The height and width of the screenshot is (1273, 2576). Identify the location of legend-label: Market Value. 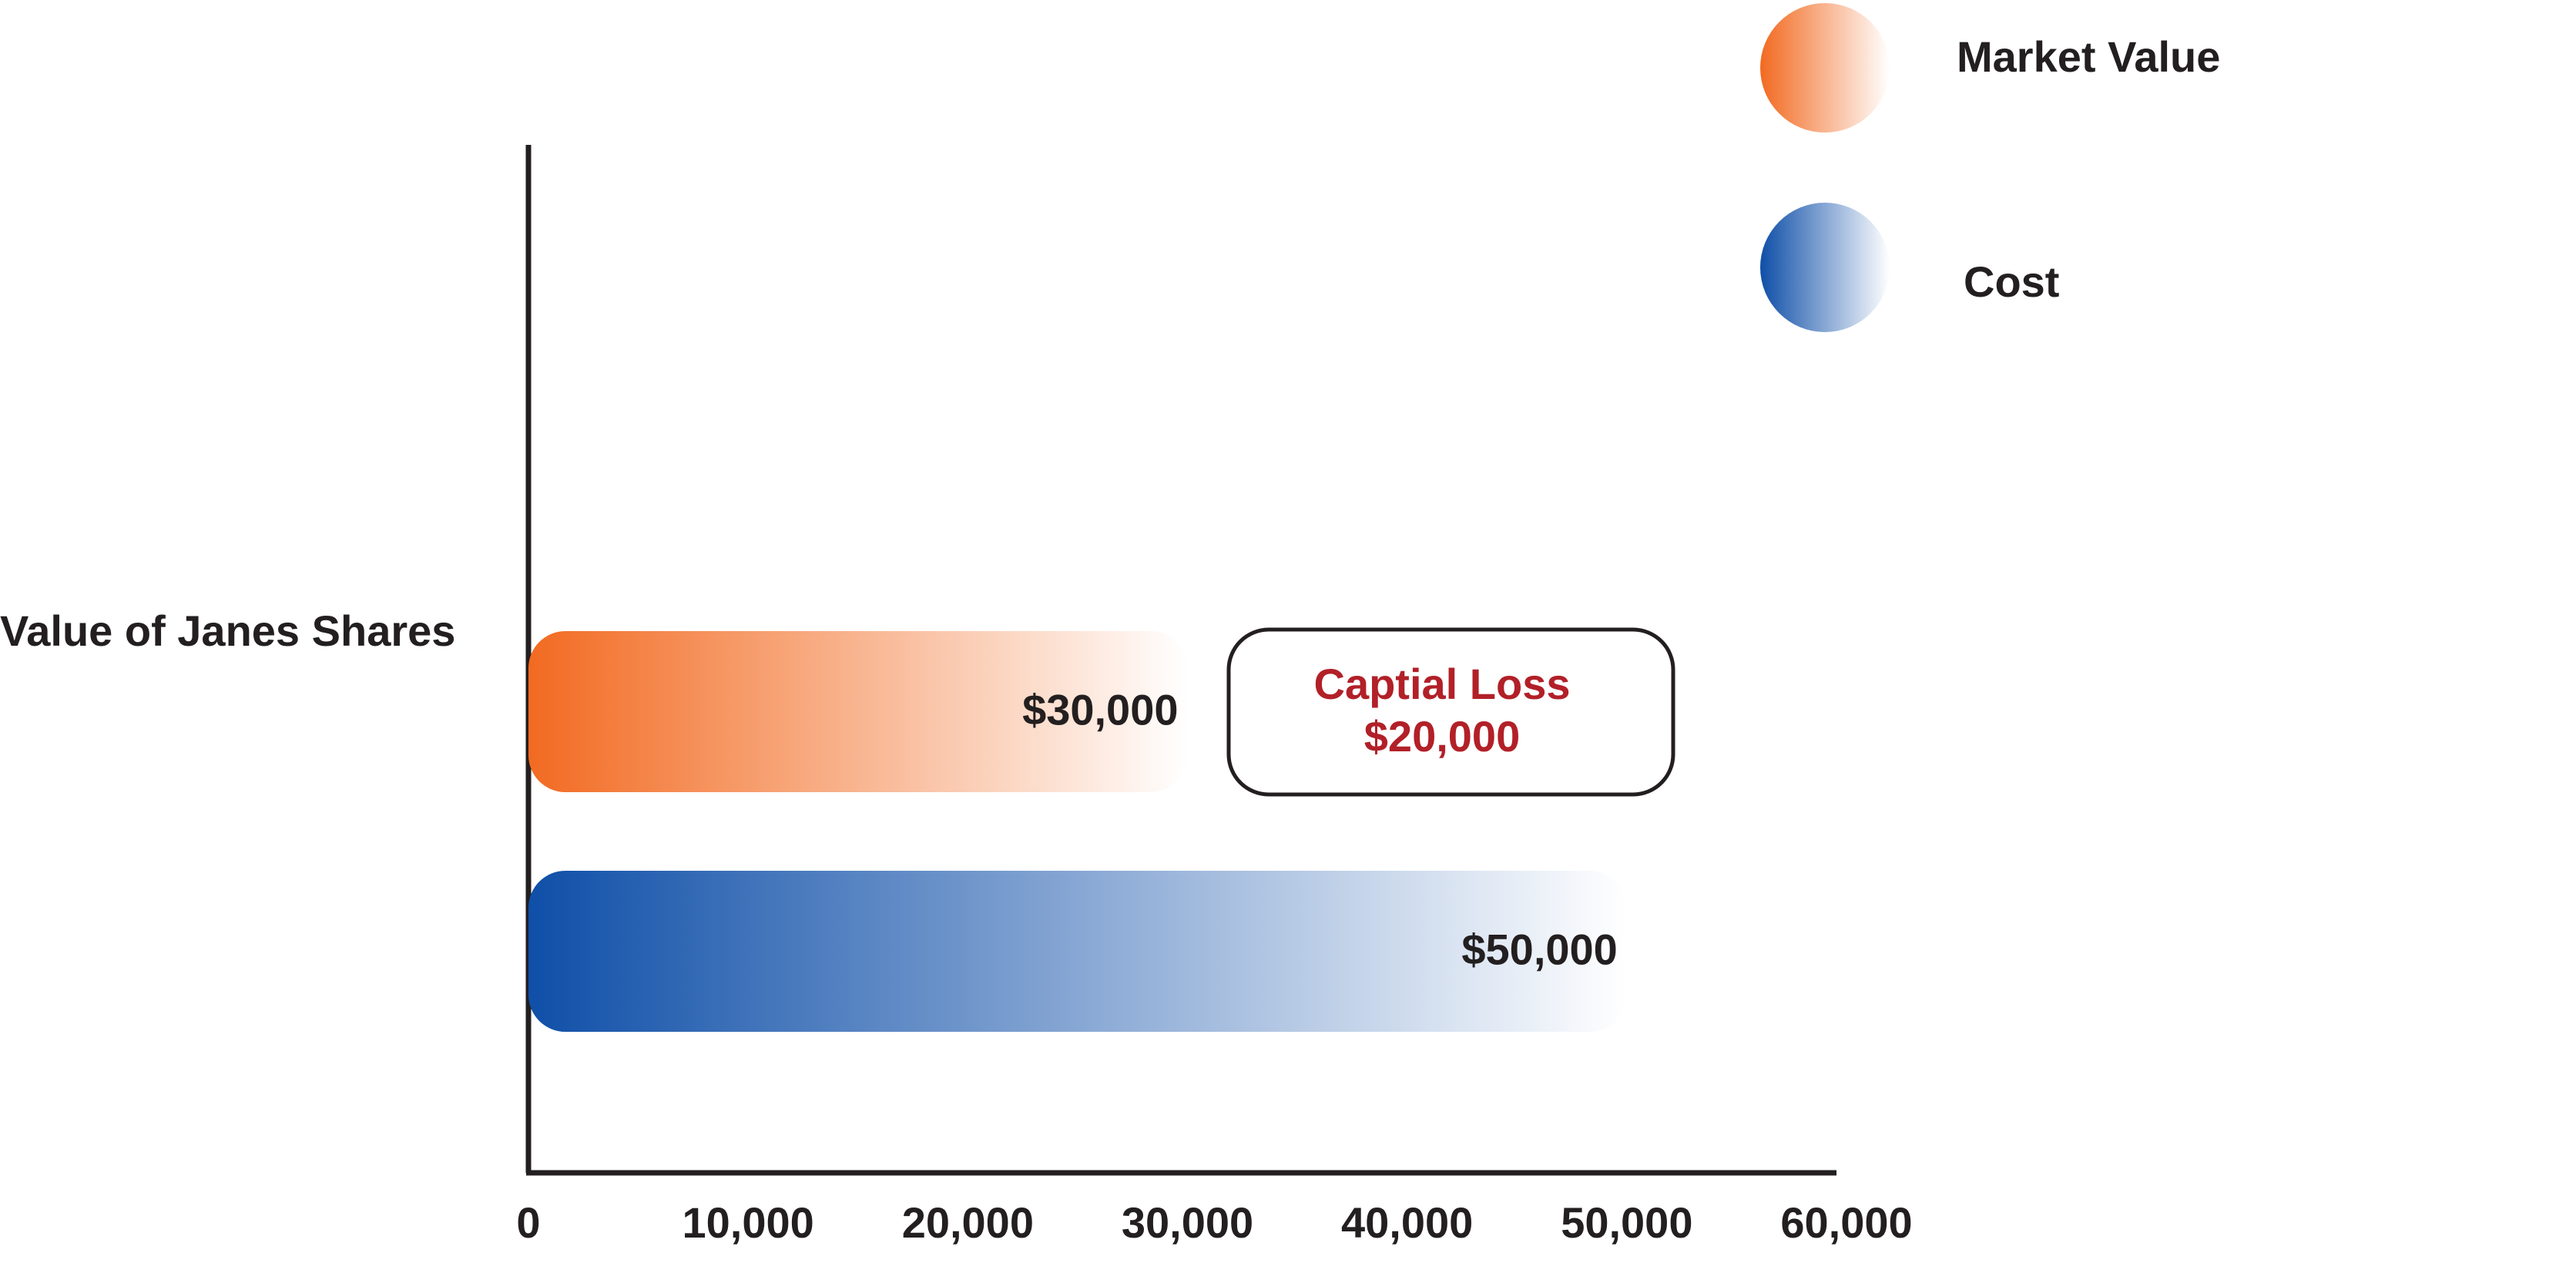
(2088, 56).